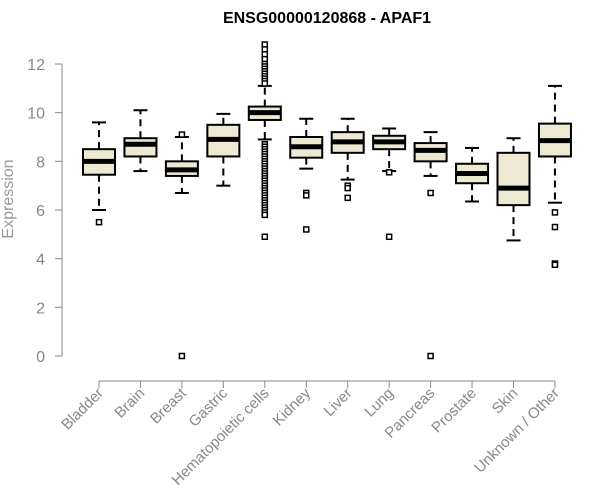 The width and height of the screenshot is (600, 500). What do you see at coordinates (505, 401) in the screenshot?
I see `x-tick-label: Skin` at bounding box center [505, 401].